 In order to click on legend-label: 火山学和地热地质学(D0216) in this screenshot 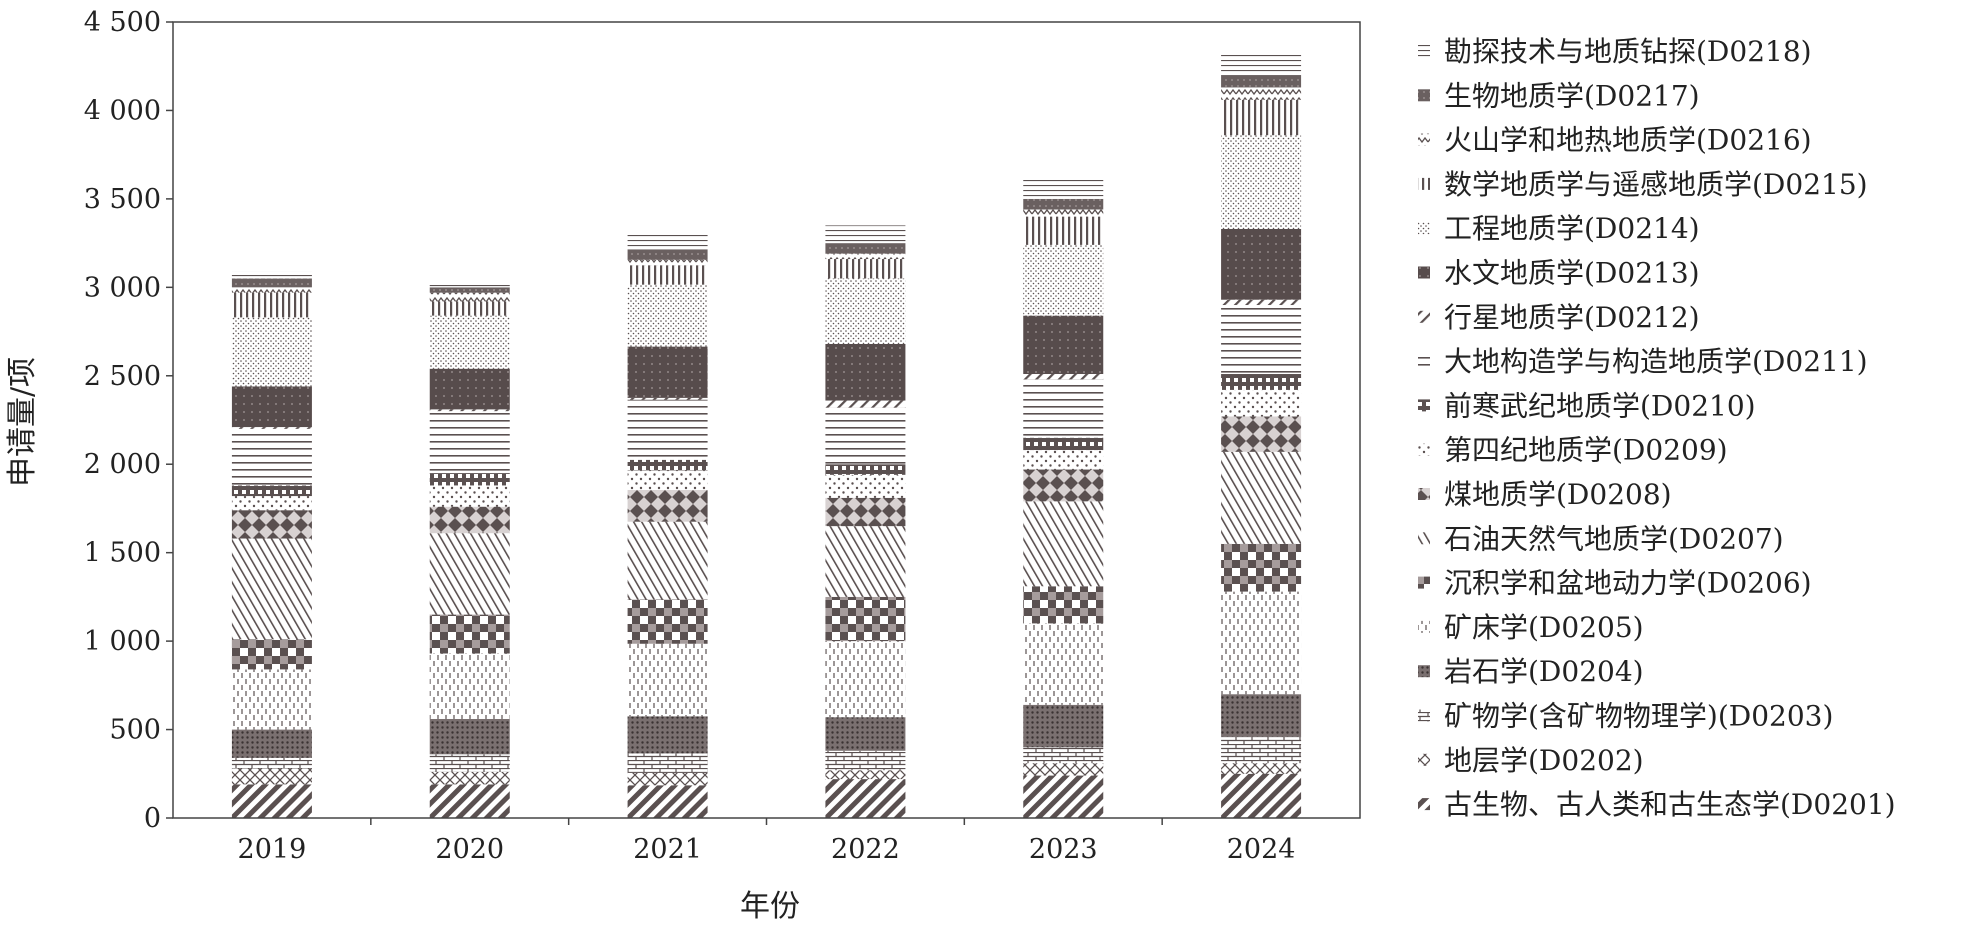, I will do `click(1628, 140)`.